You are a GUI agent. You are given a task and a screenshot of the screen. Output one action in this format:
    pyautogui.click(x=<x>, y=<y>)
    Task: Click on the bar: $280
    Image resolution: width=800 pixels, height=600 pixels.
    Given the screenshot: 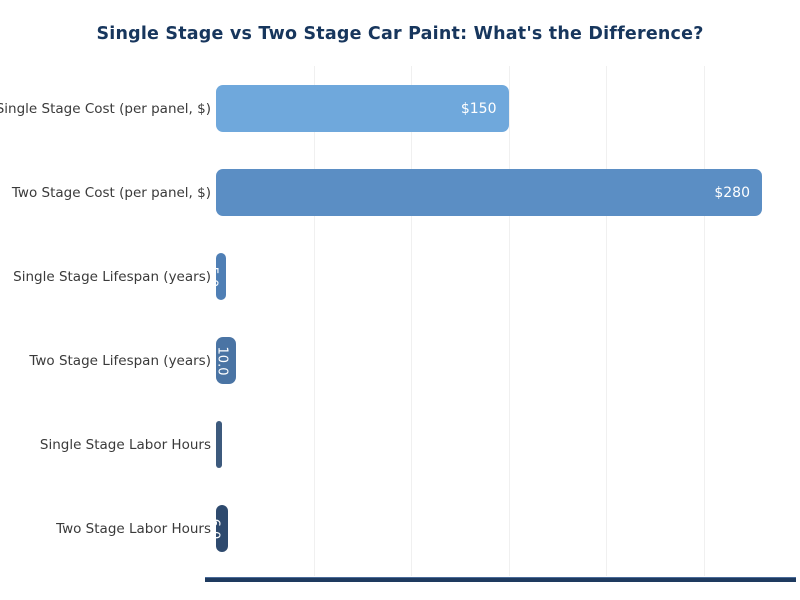 What is the action you would take?
    pyautogui.click(x=489, y=192)
    